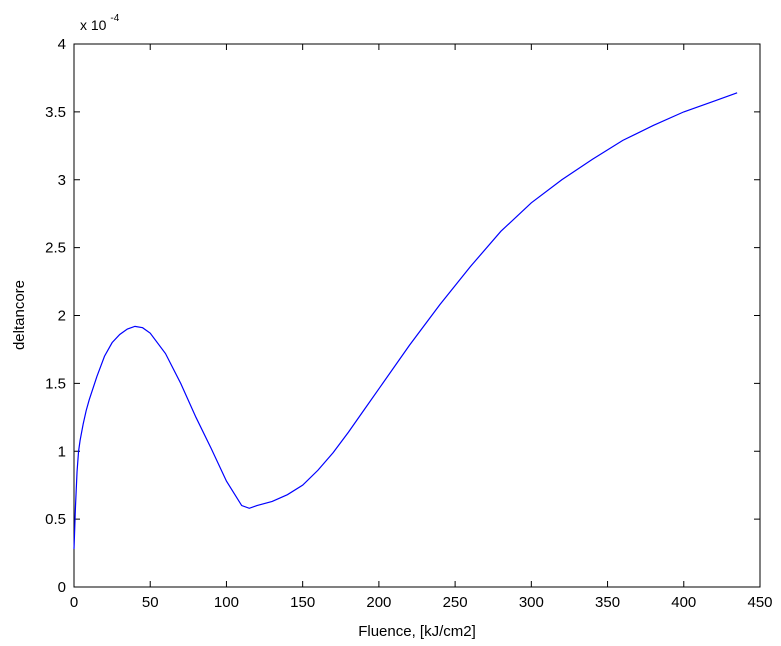  What do you see at coordinates (114, 18) in the screenshot?
I see `y-exponent-power: -4` at bounding box center [114, 18].